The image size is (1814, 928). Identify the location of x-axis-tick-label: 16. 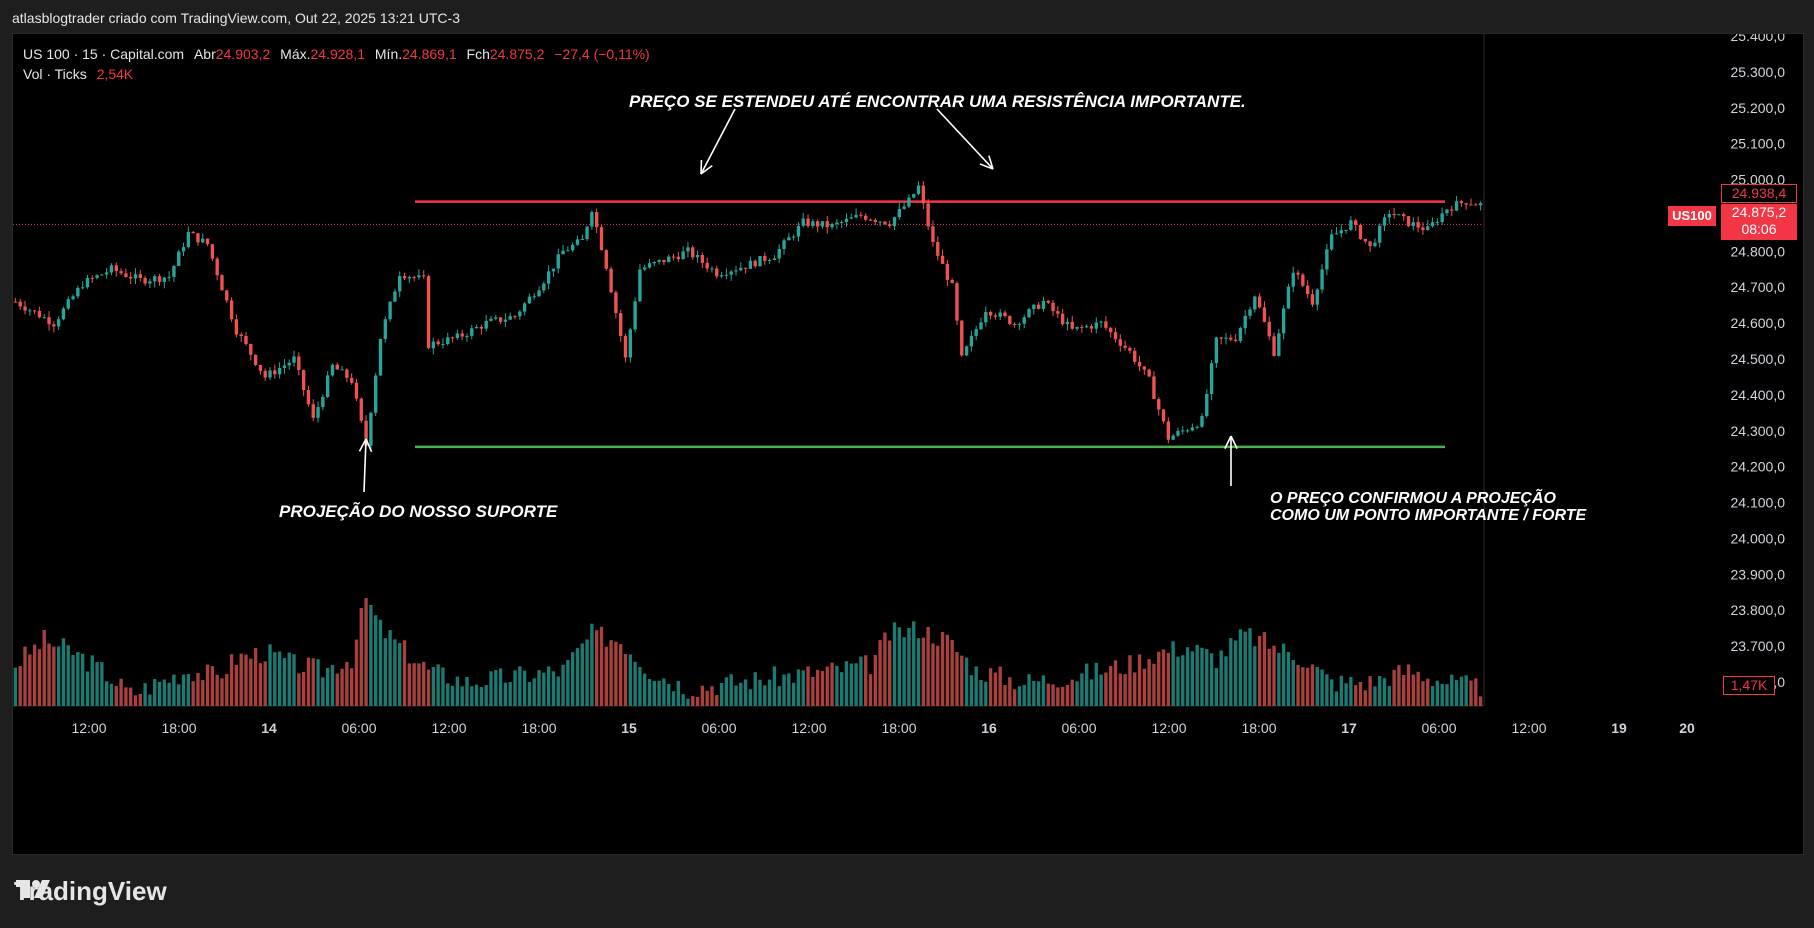
(989, 728).